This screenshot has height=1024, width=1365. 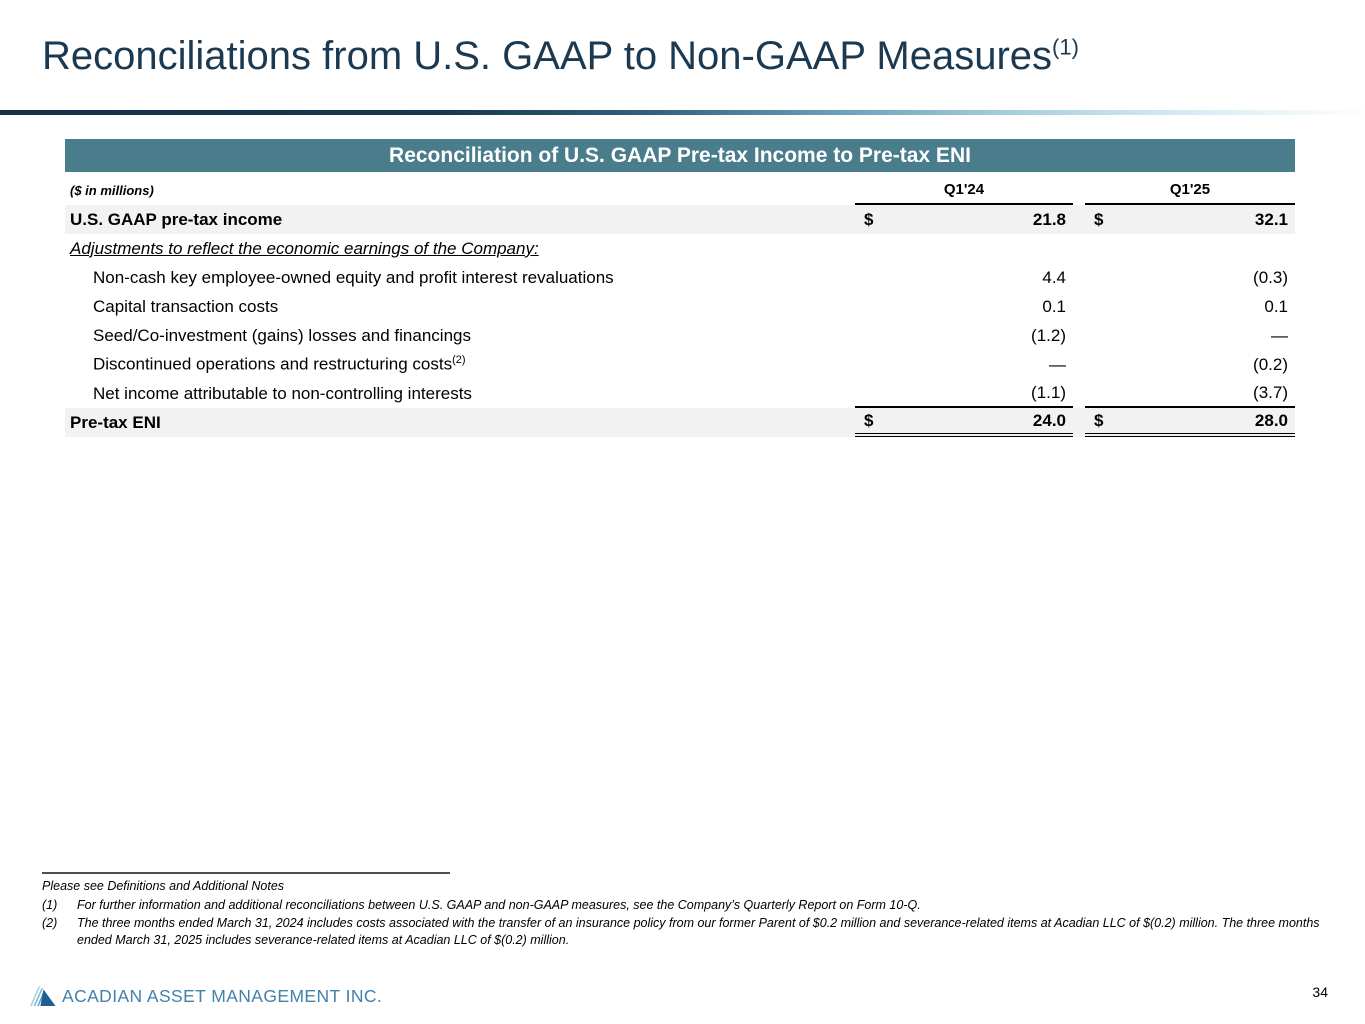 I want to click on value-cell-q124: (1.1), so click(x=964, y=393).